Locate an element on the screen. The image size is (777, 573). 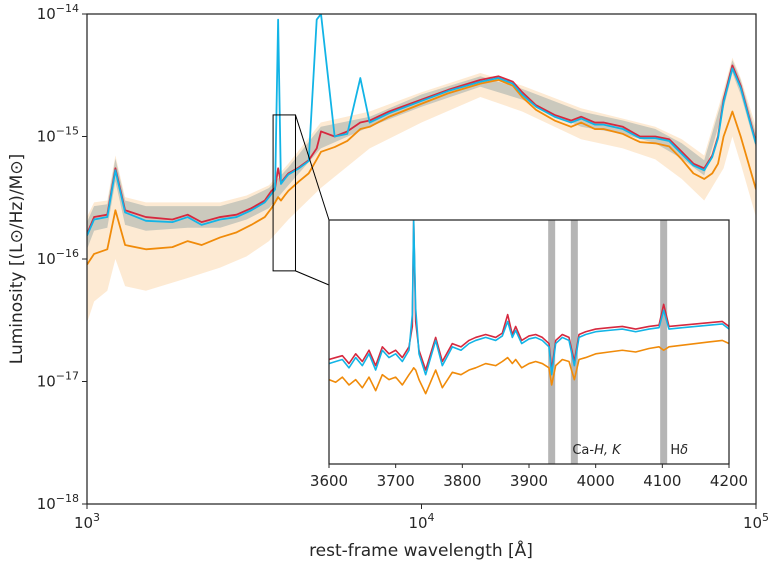
y-tick-label: 10−14 is located at coordinates (58, 12).